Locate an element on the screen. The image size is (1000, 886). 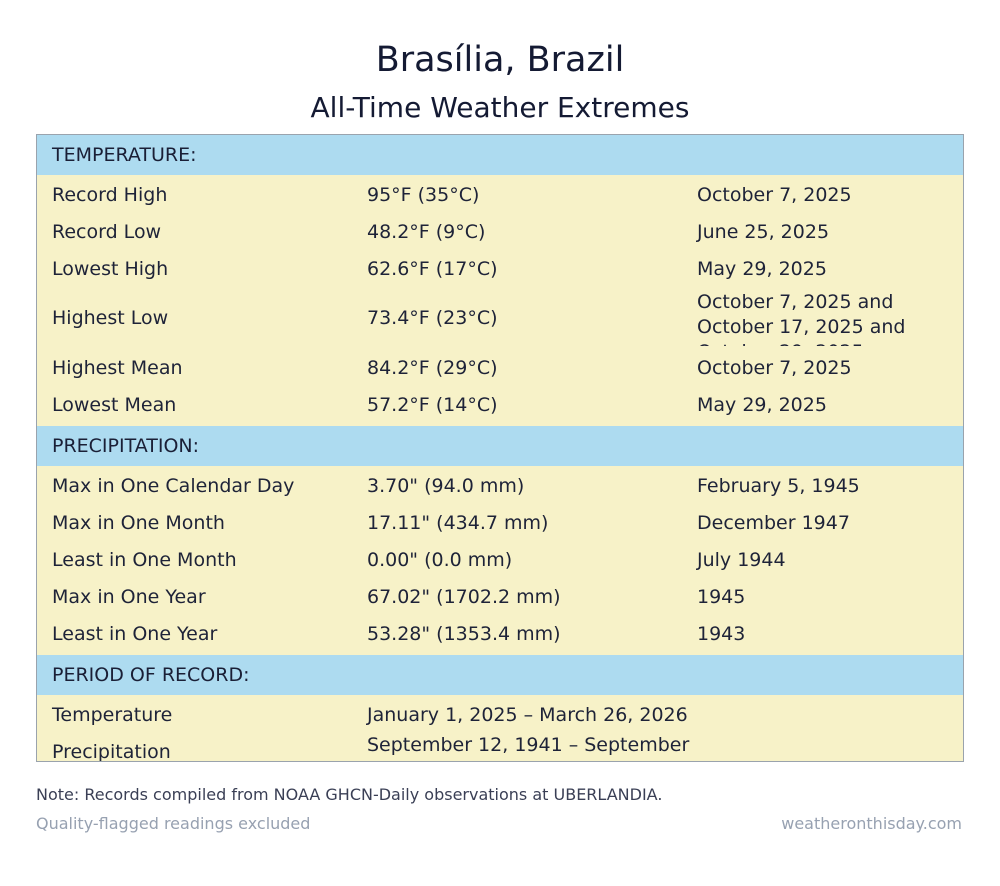
row-label: Max in One Month is located at coordinates (138, 522).